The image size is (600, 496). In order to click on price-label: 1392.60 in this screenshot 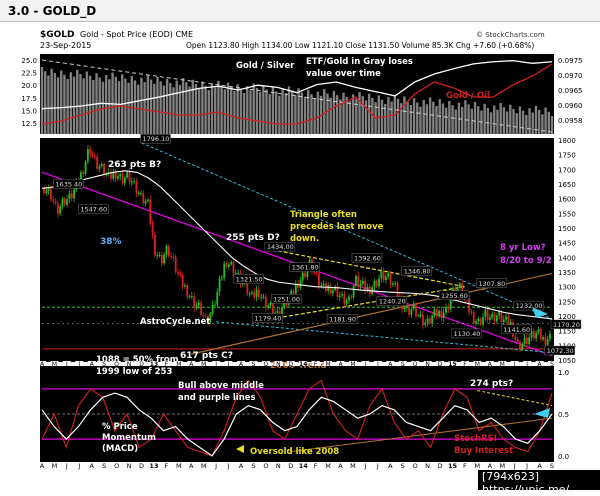, I will do `click(367, 258)`.